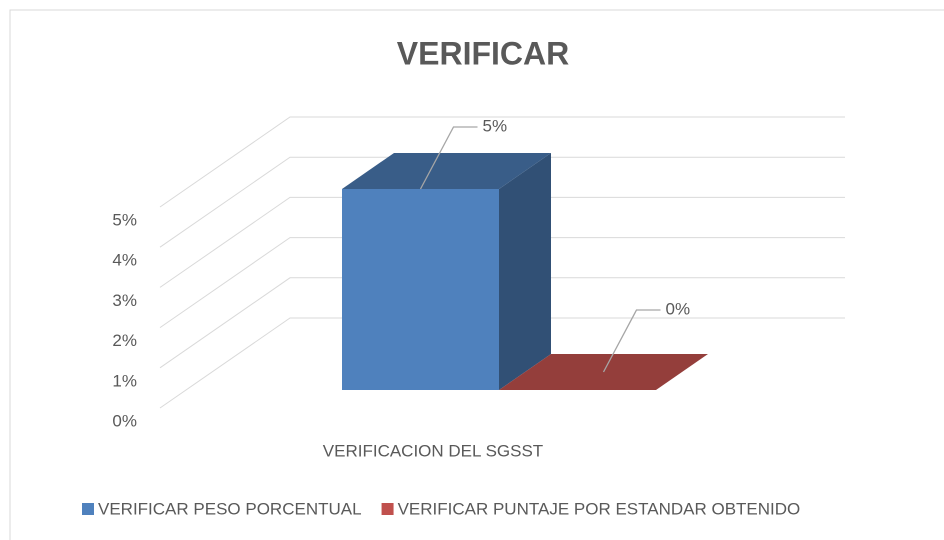 This screenshot has height=540, width=944. What do you see at coordinates (124, 420) in the screenshot?
I see `y-tick-label: 0%` at bounding box center [124, 420].